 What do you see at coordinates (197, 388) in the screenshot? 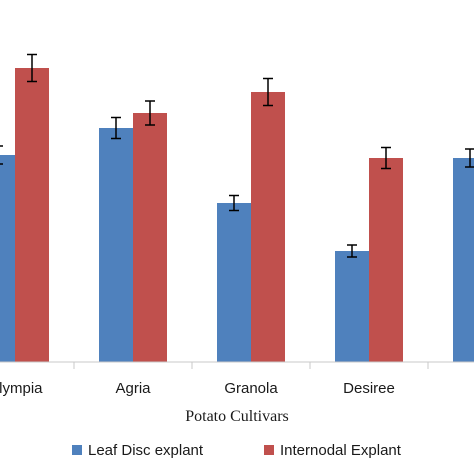
I see `x-tick-labels: OlympiaAgriaGranolaDesireeInn` at bounding box center [197, 388].